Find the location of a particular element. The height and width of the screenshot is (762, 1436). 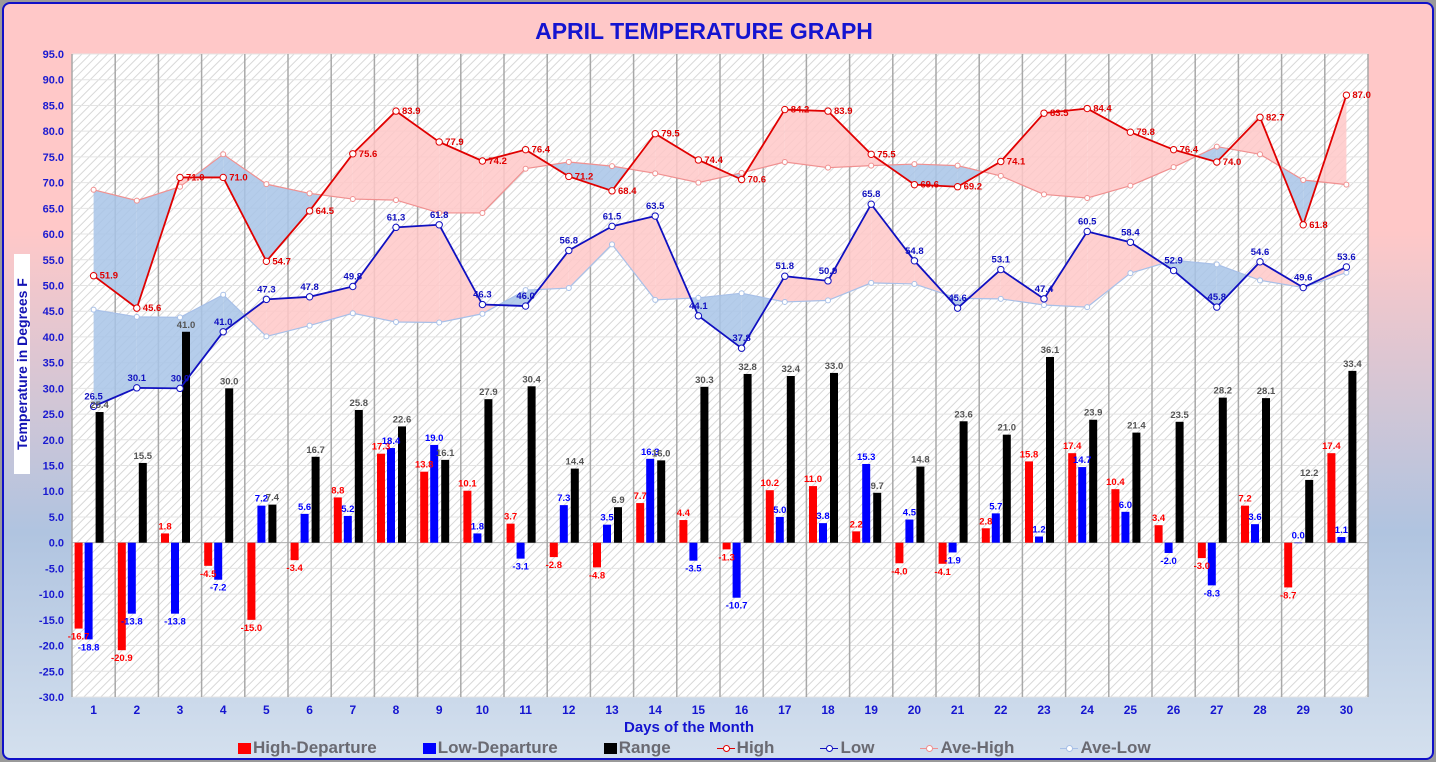

low-data-label: 47.3 is located at coordinates (266, 289).